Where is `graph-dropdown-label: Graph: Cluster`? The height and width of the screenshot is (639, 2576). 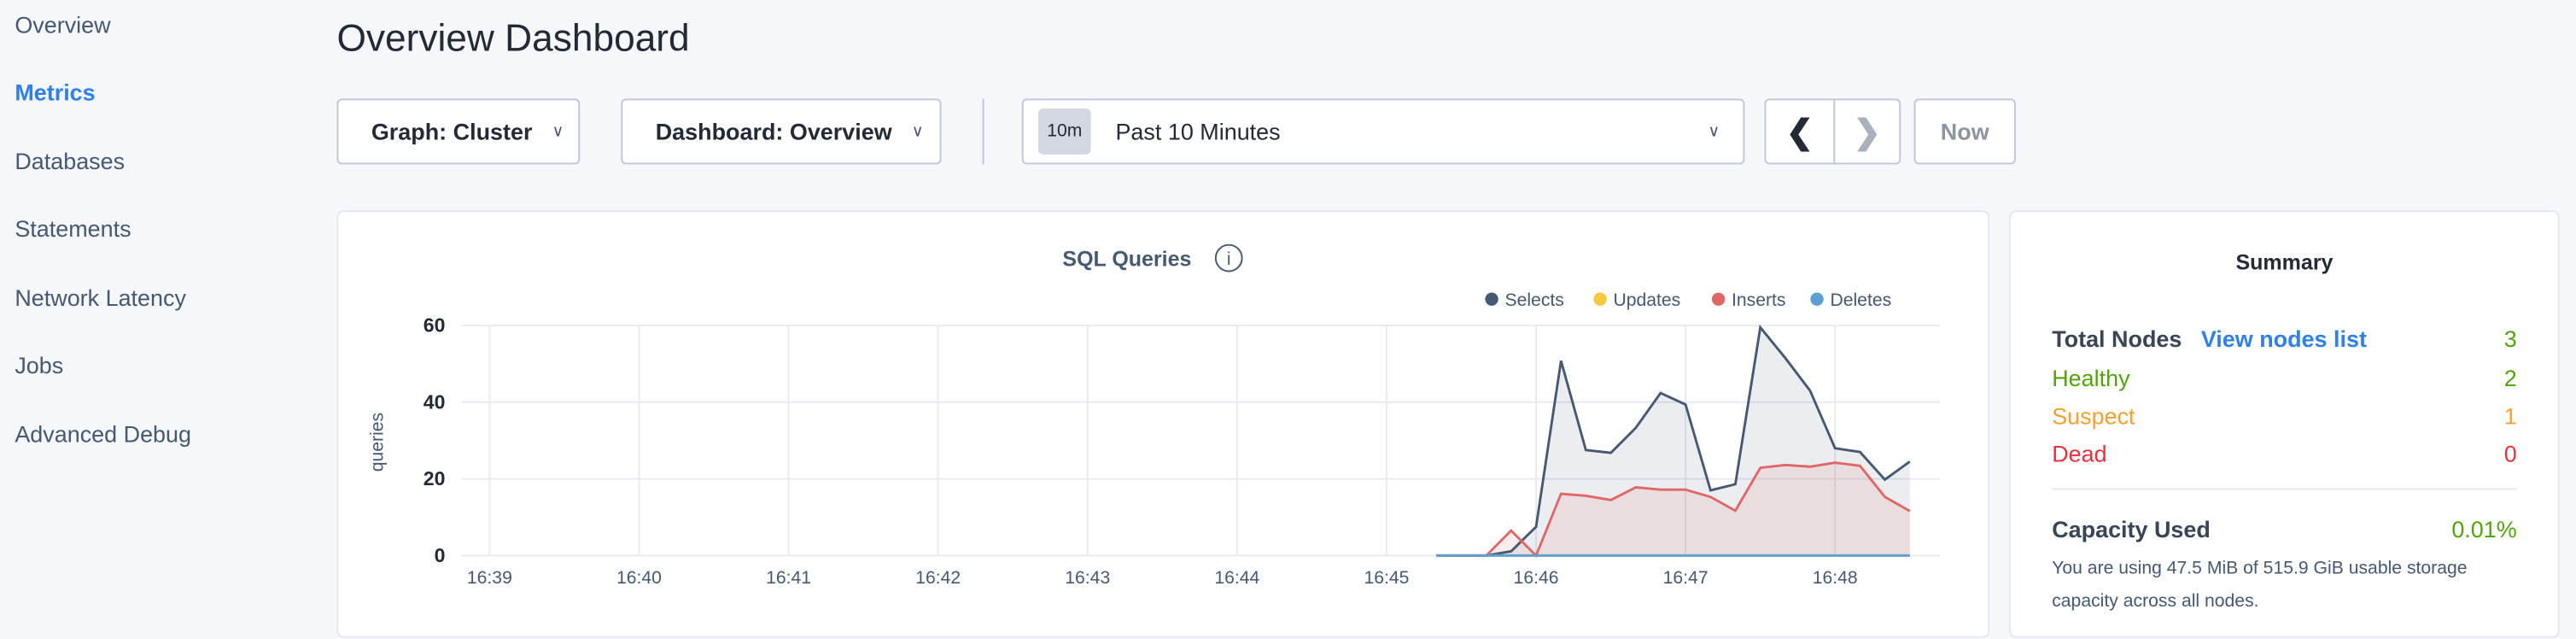 graph-dropdown-label: Graph: Cluster is located at coordinates (452, 131).